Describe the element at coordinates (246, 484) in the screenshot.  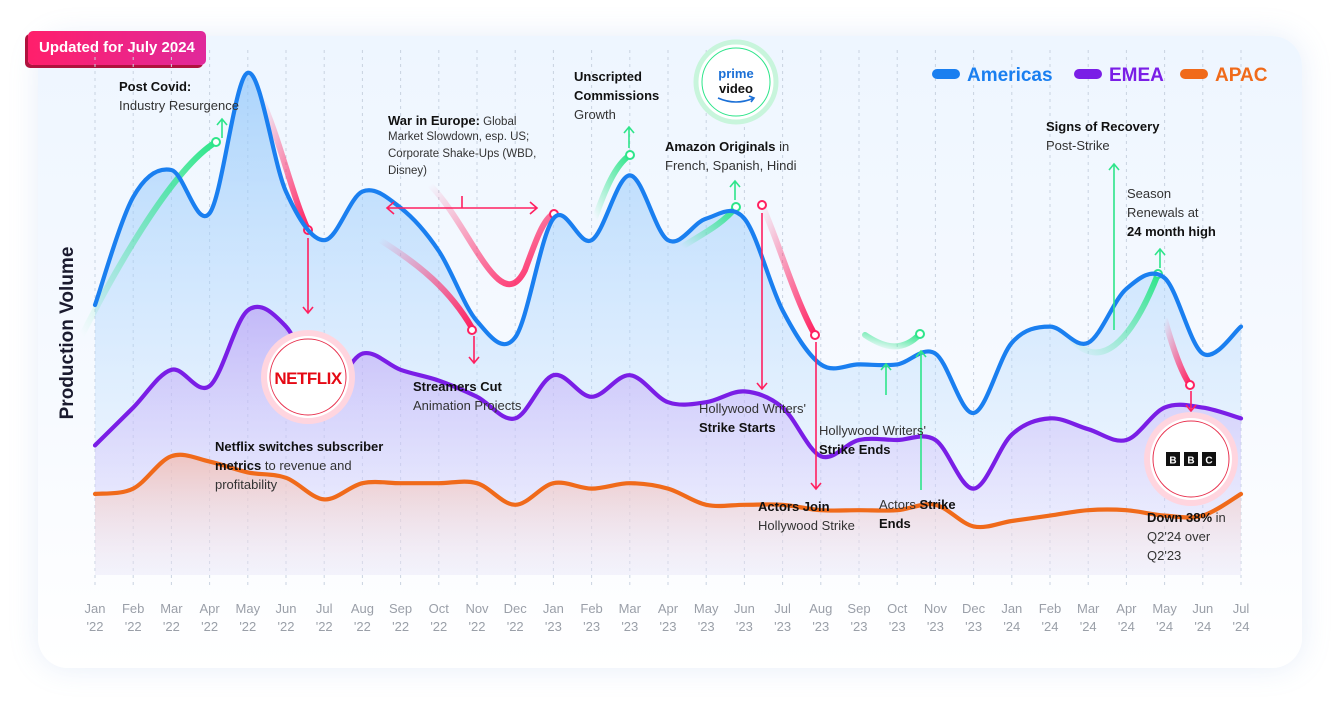
I see `annotation-netflix-line: profitability` at that location.